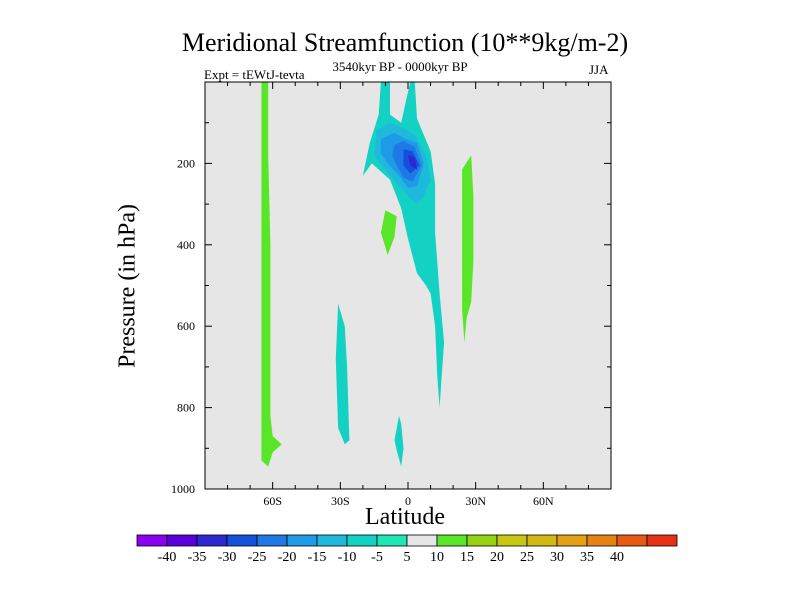 Image resolution: width=800 pixels, height=600 pixels. What do you see at coordinates (254, 74) in the screenshot?
I see `experiment-label: Expt = tEWtJ-tevta` at bounding box center [254, 74].